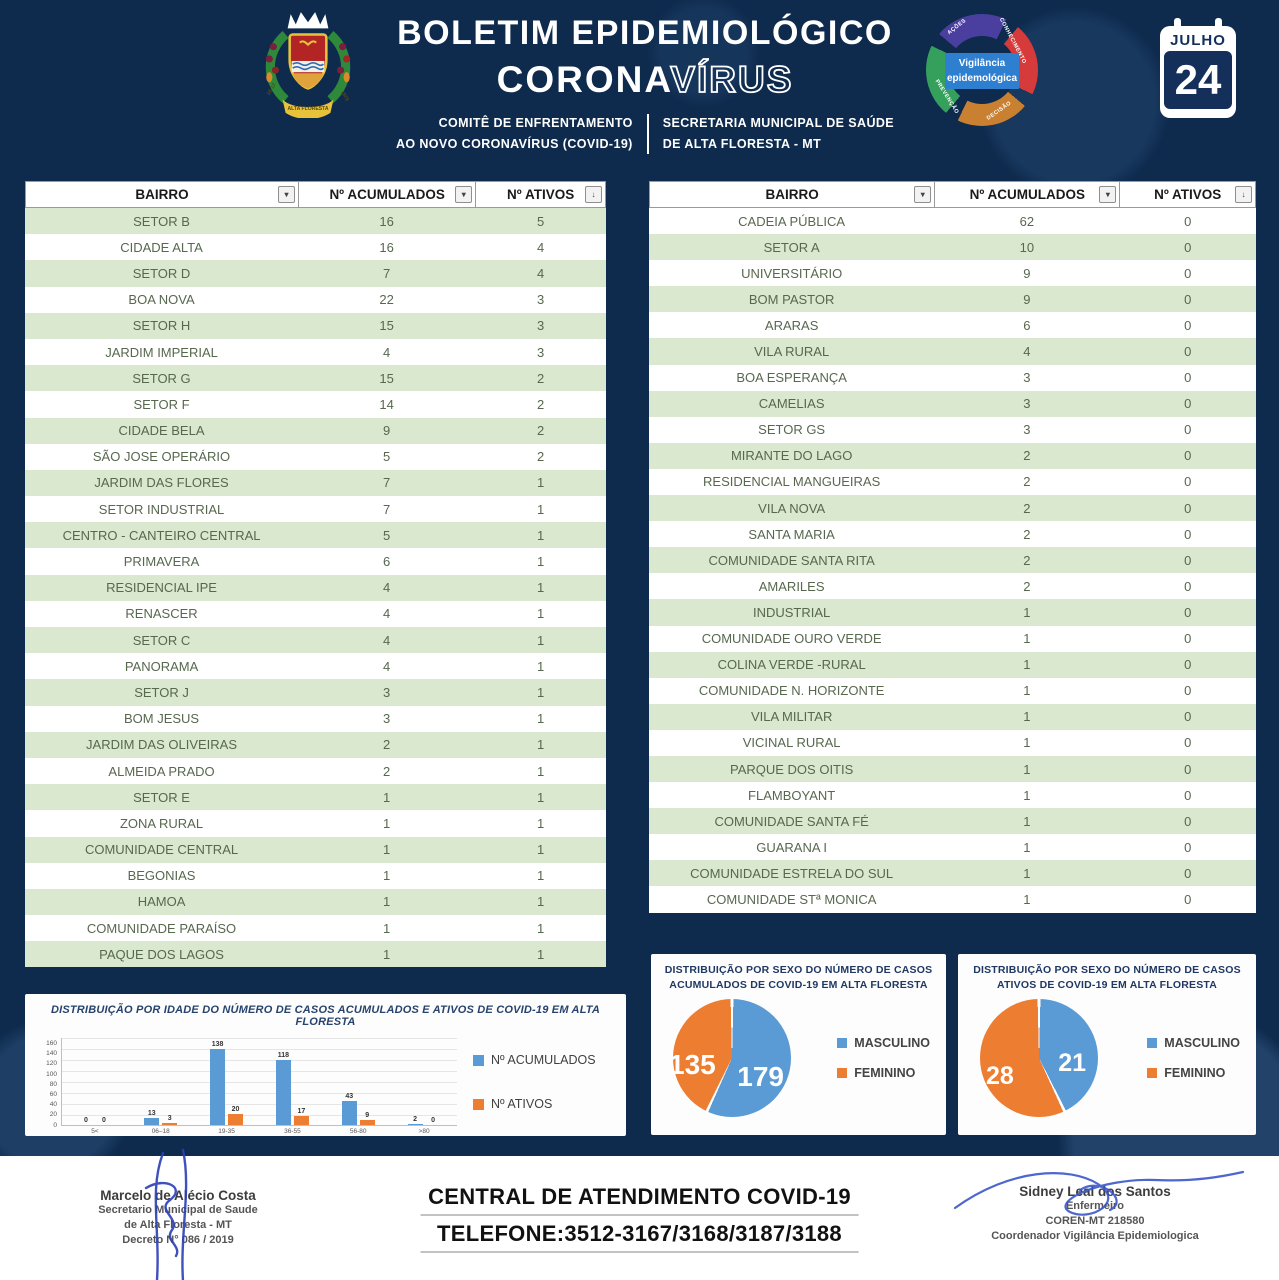  What do you see at coordinates (952, 612) in the screenshot?
I see `table-row: INDUSTRIAL 1 0` at bounding box center [952, 612].